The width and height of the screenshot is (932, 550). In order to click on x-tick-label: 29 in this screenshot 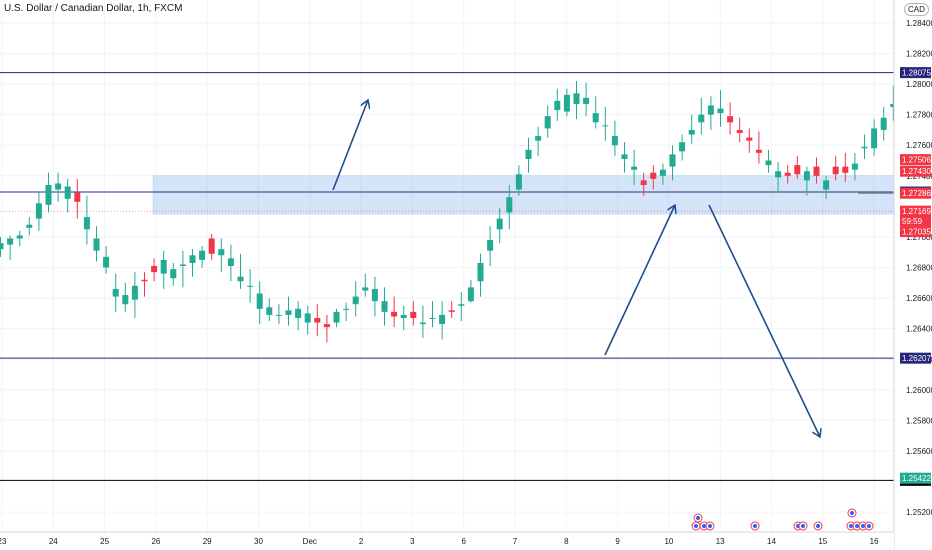, I will do `click(207, 541)`.